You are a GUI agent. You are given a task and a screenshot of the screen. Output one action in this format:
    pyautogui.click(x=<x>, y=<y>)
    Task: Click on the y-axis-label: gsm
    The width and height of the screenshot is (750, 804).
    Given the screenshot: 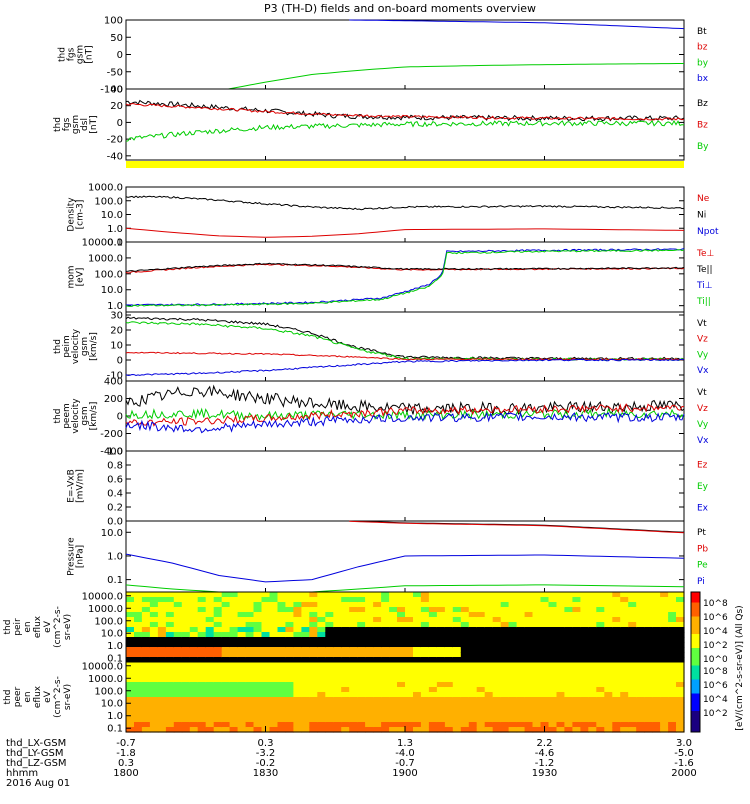 What is the action you would take?
    pyautogui.click(x=85, y=415)
    